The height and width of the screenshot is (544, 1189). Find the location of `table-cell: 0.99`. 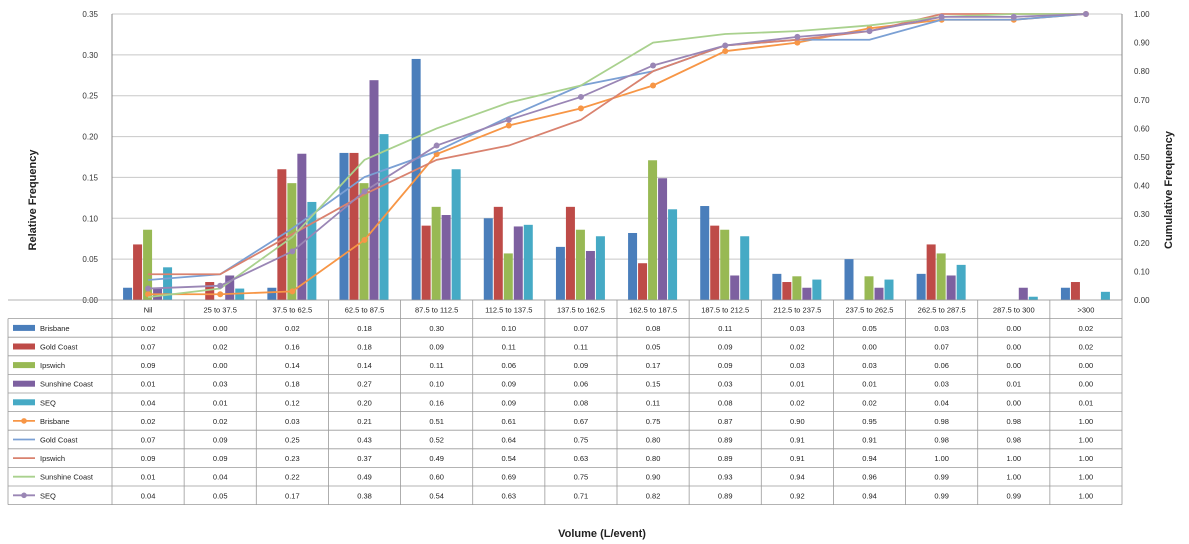

table-cell: 0.99 is located at coordinates (941, 495).